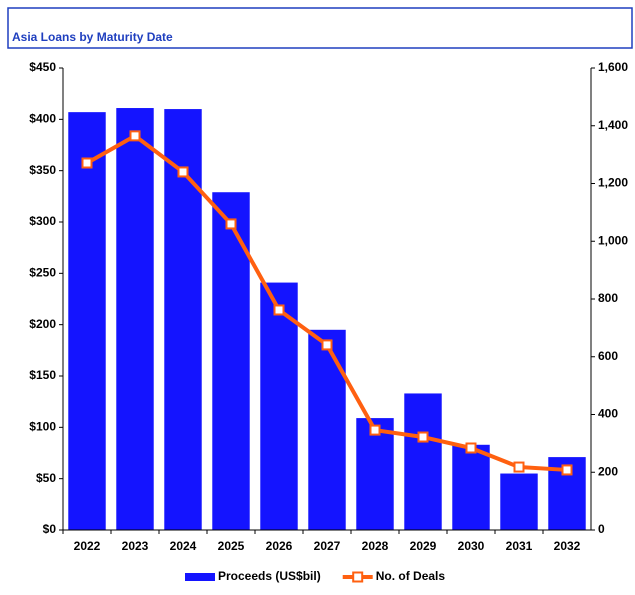  I want to click on y2-tick-label: 1,600, so click(613, 67).